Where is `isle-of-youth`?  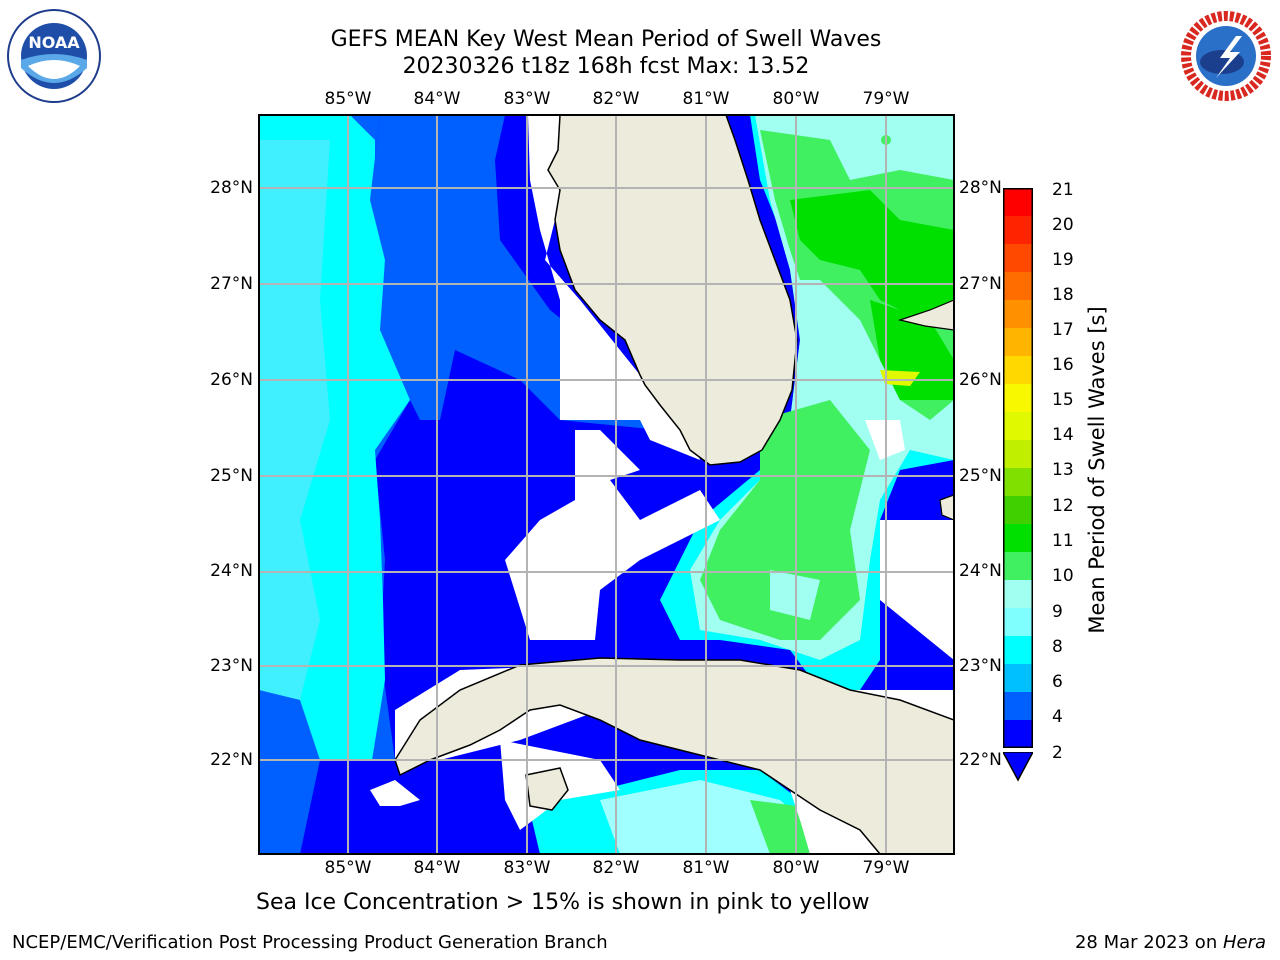 isle-of-youth is located at coordinates (547, 789).